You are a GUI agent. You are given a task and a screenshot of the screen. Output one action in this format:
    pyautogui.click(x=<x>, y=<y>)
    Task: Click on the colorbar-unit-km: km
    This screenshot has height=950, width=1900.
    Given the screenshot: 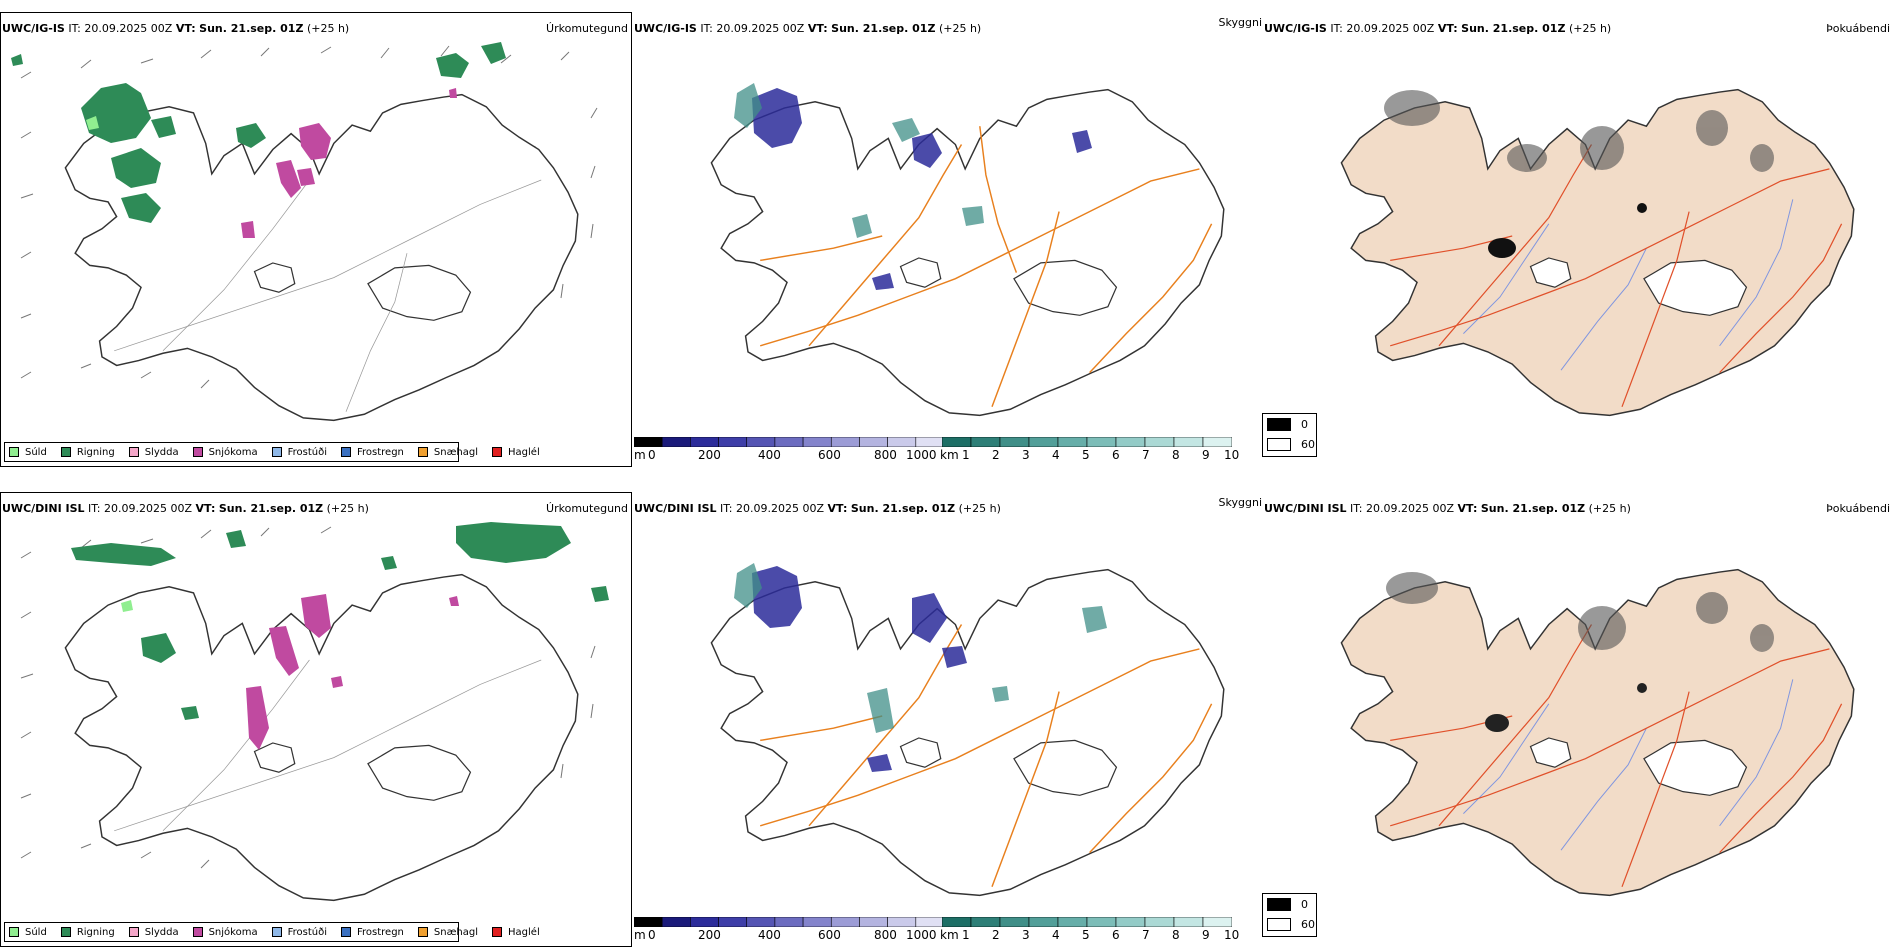 What is the action you would take?
    pyautogui.click(x=949, y=935)
    